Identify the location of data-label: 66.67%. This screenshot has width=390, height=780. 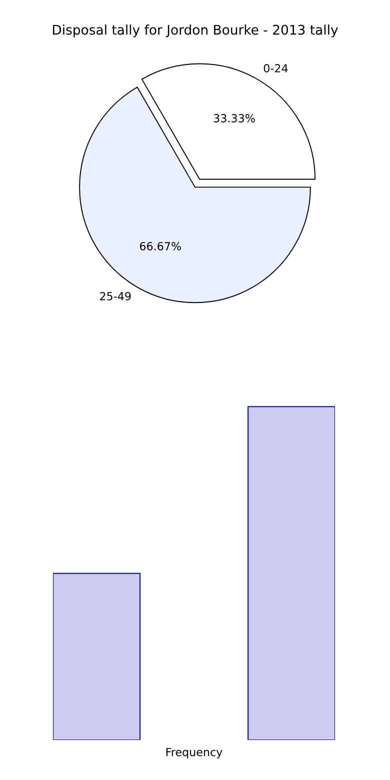
(160, 246).